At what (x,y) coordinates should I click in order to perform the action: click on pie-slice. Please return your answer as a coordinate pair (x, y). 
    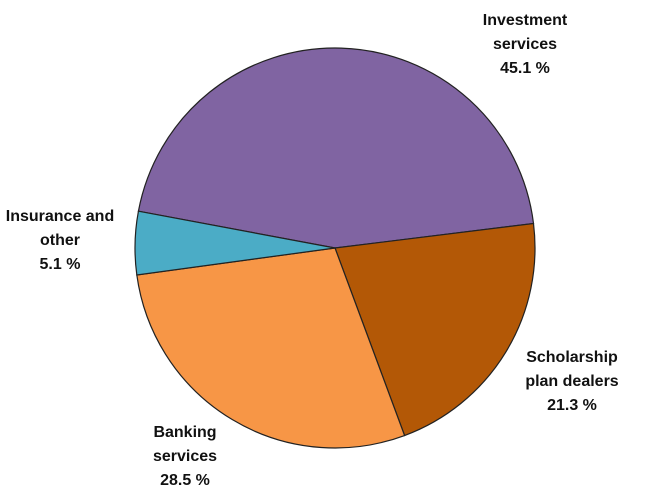
    Looking at the image, I should click on (235, 243).